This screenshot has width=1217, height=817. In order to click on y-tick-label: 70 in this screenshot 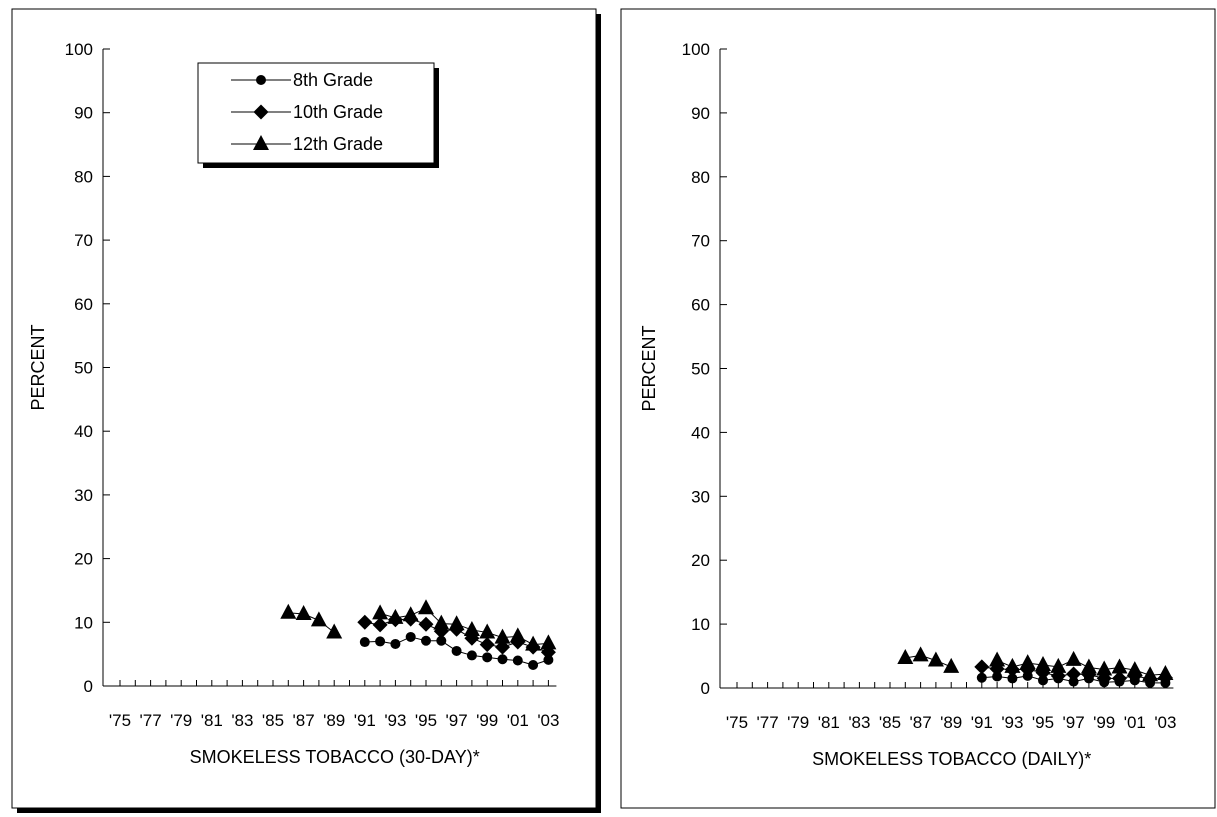, I will do `click(700, 241)`.